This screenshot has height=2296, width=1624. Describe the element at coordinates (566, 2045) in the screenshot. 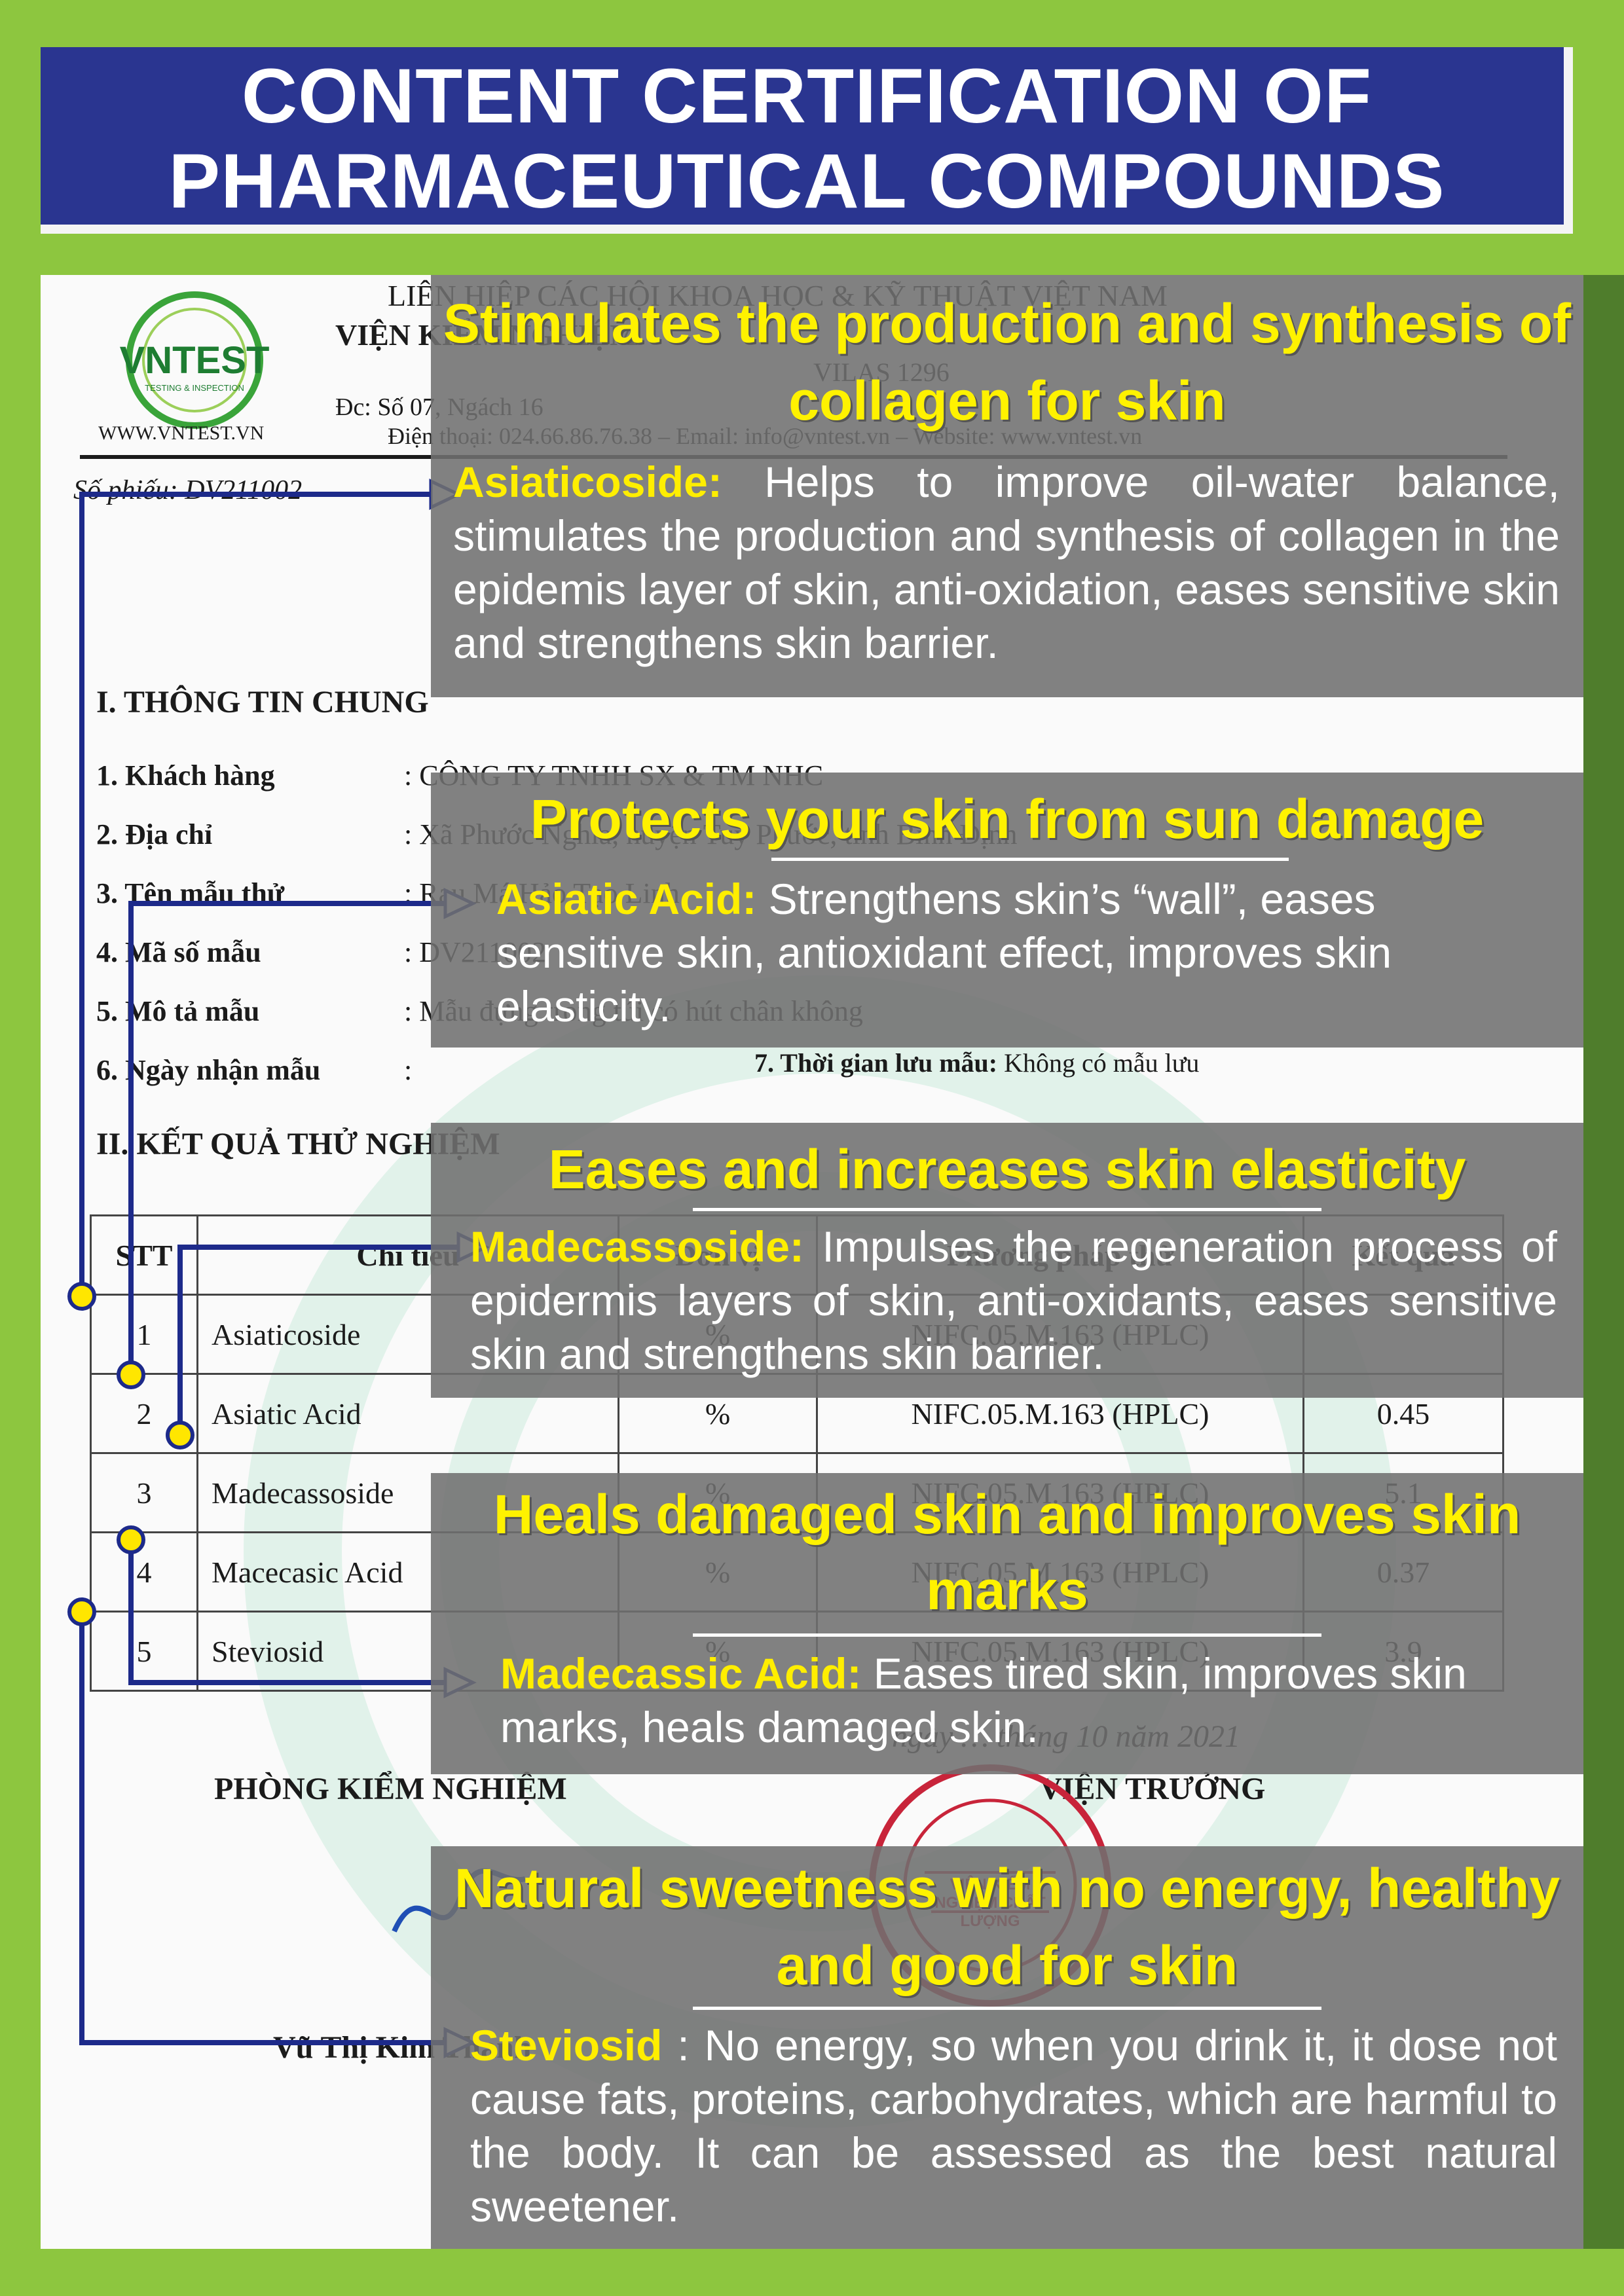

I see `compound-name: Steviosid` at that location.